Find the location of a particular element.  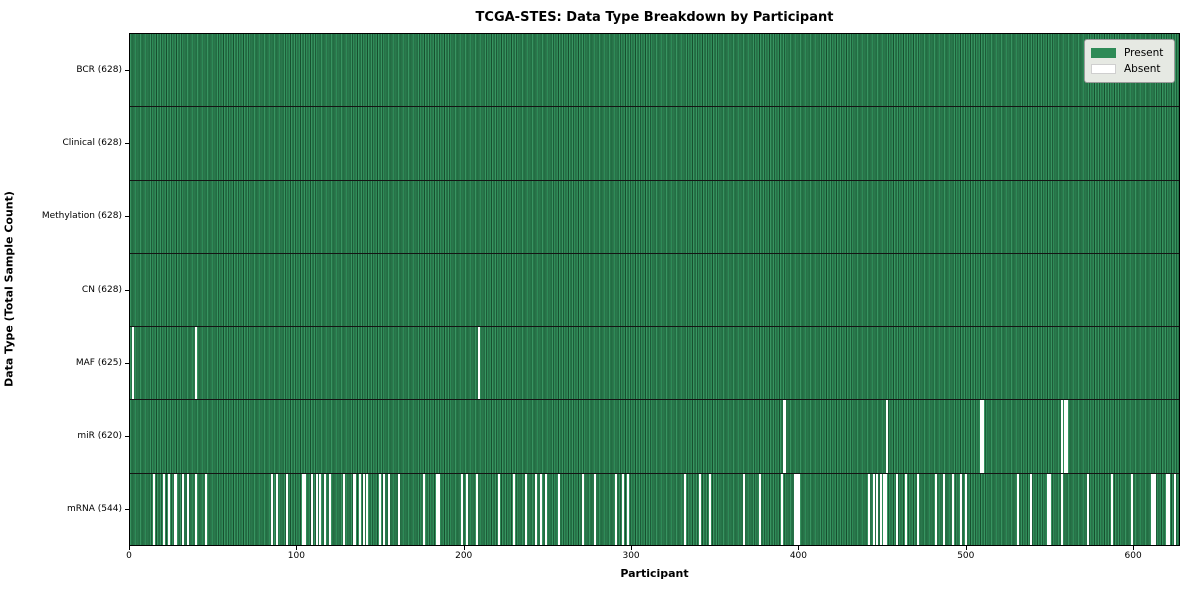

row-MAF is located at coordinates (654, 364).